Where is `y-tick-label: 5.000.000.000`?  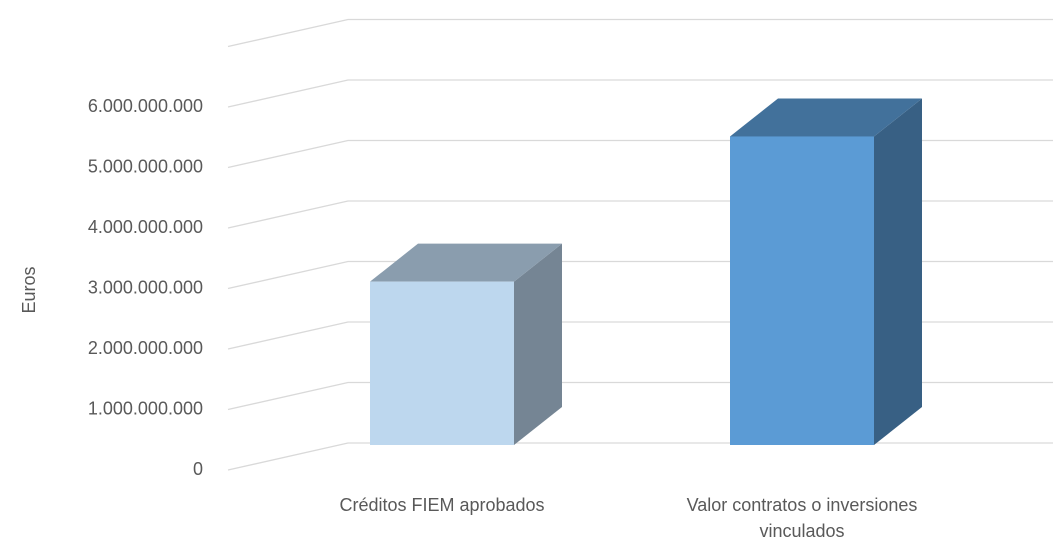
y-tick-label: 5.000.000.000 is located at coordinates (145, 166).